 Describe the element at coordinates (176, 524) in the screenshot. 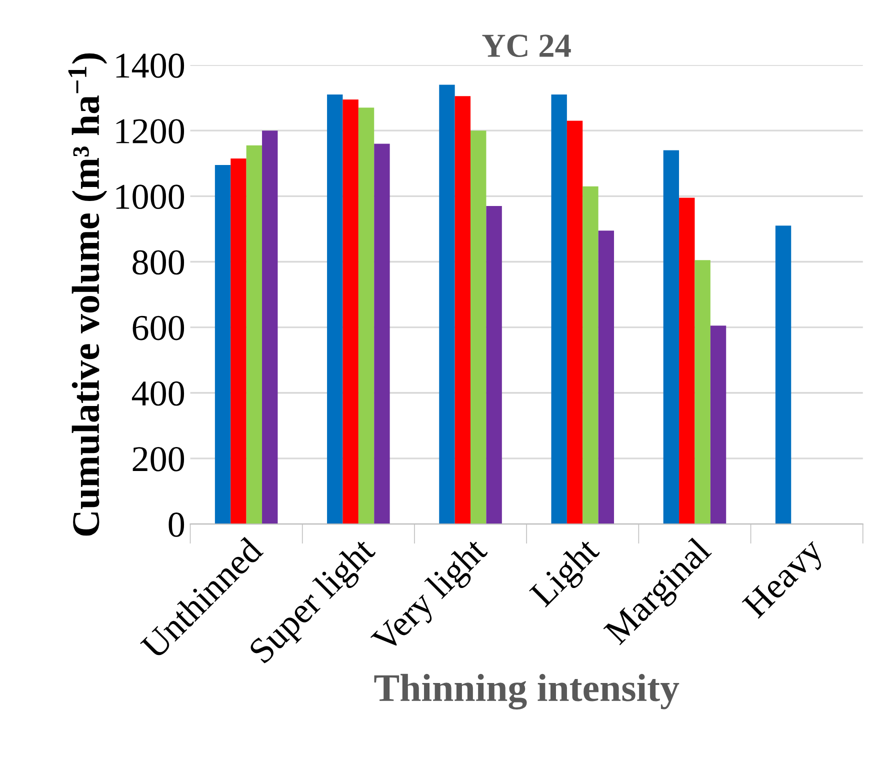

I see `y-tick-label: 0` at that location.